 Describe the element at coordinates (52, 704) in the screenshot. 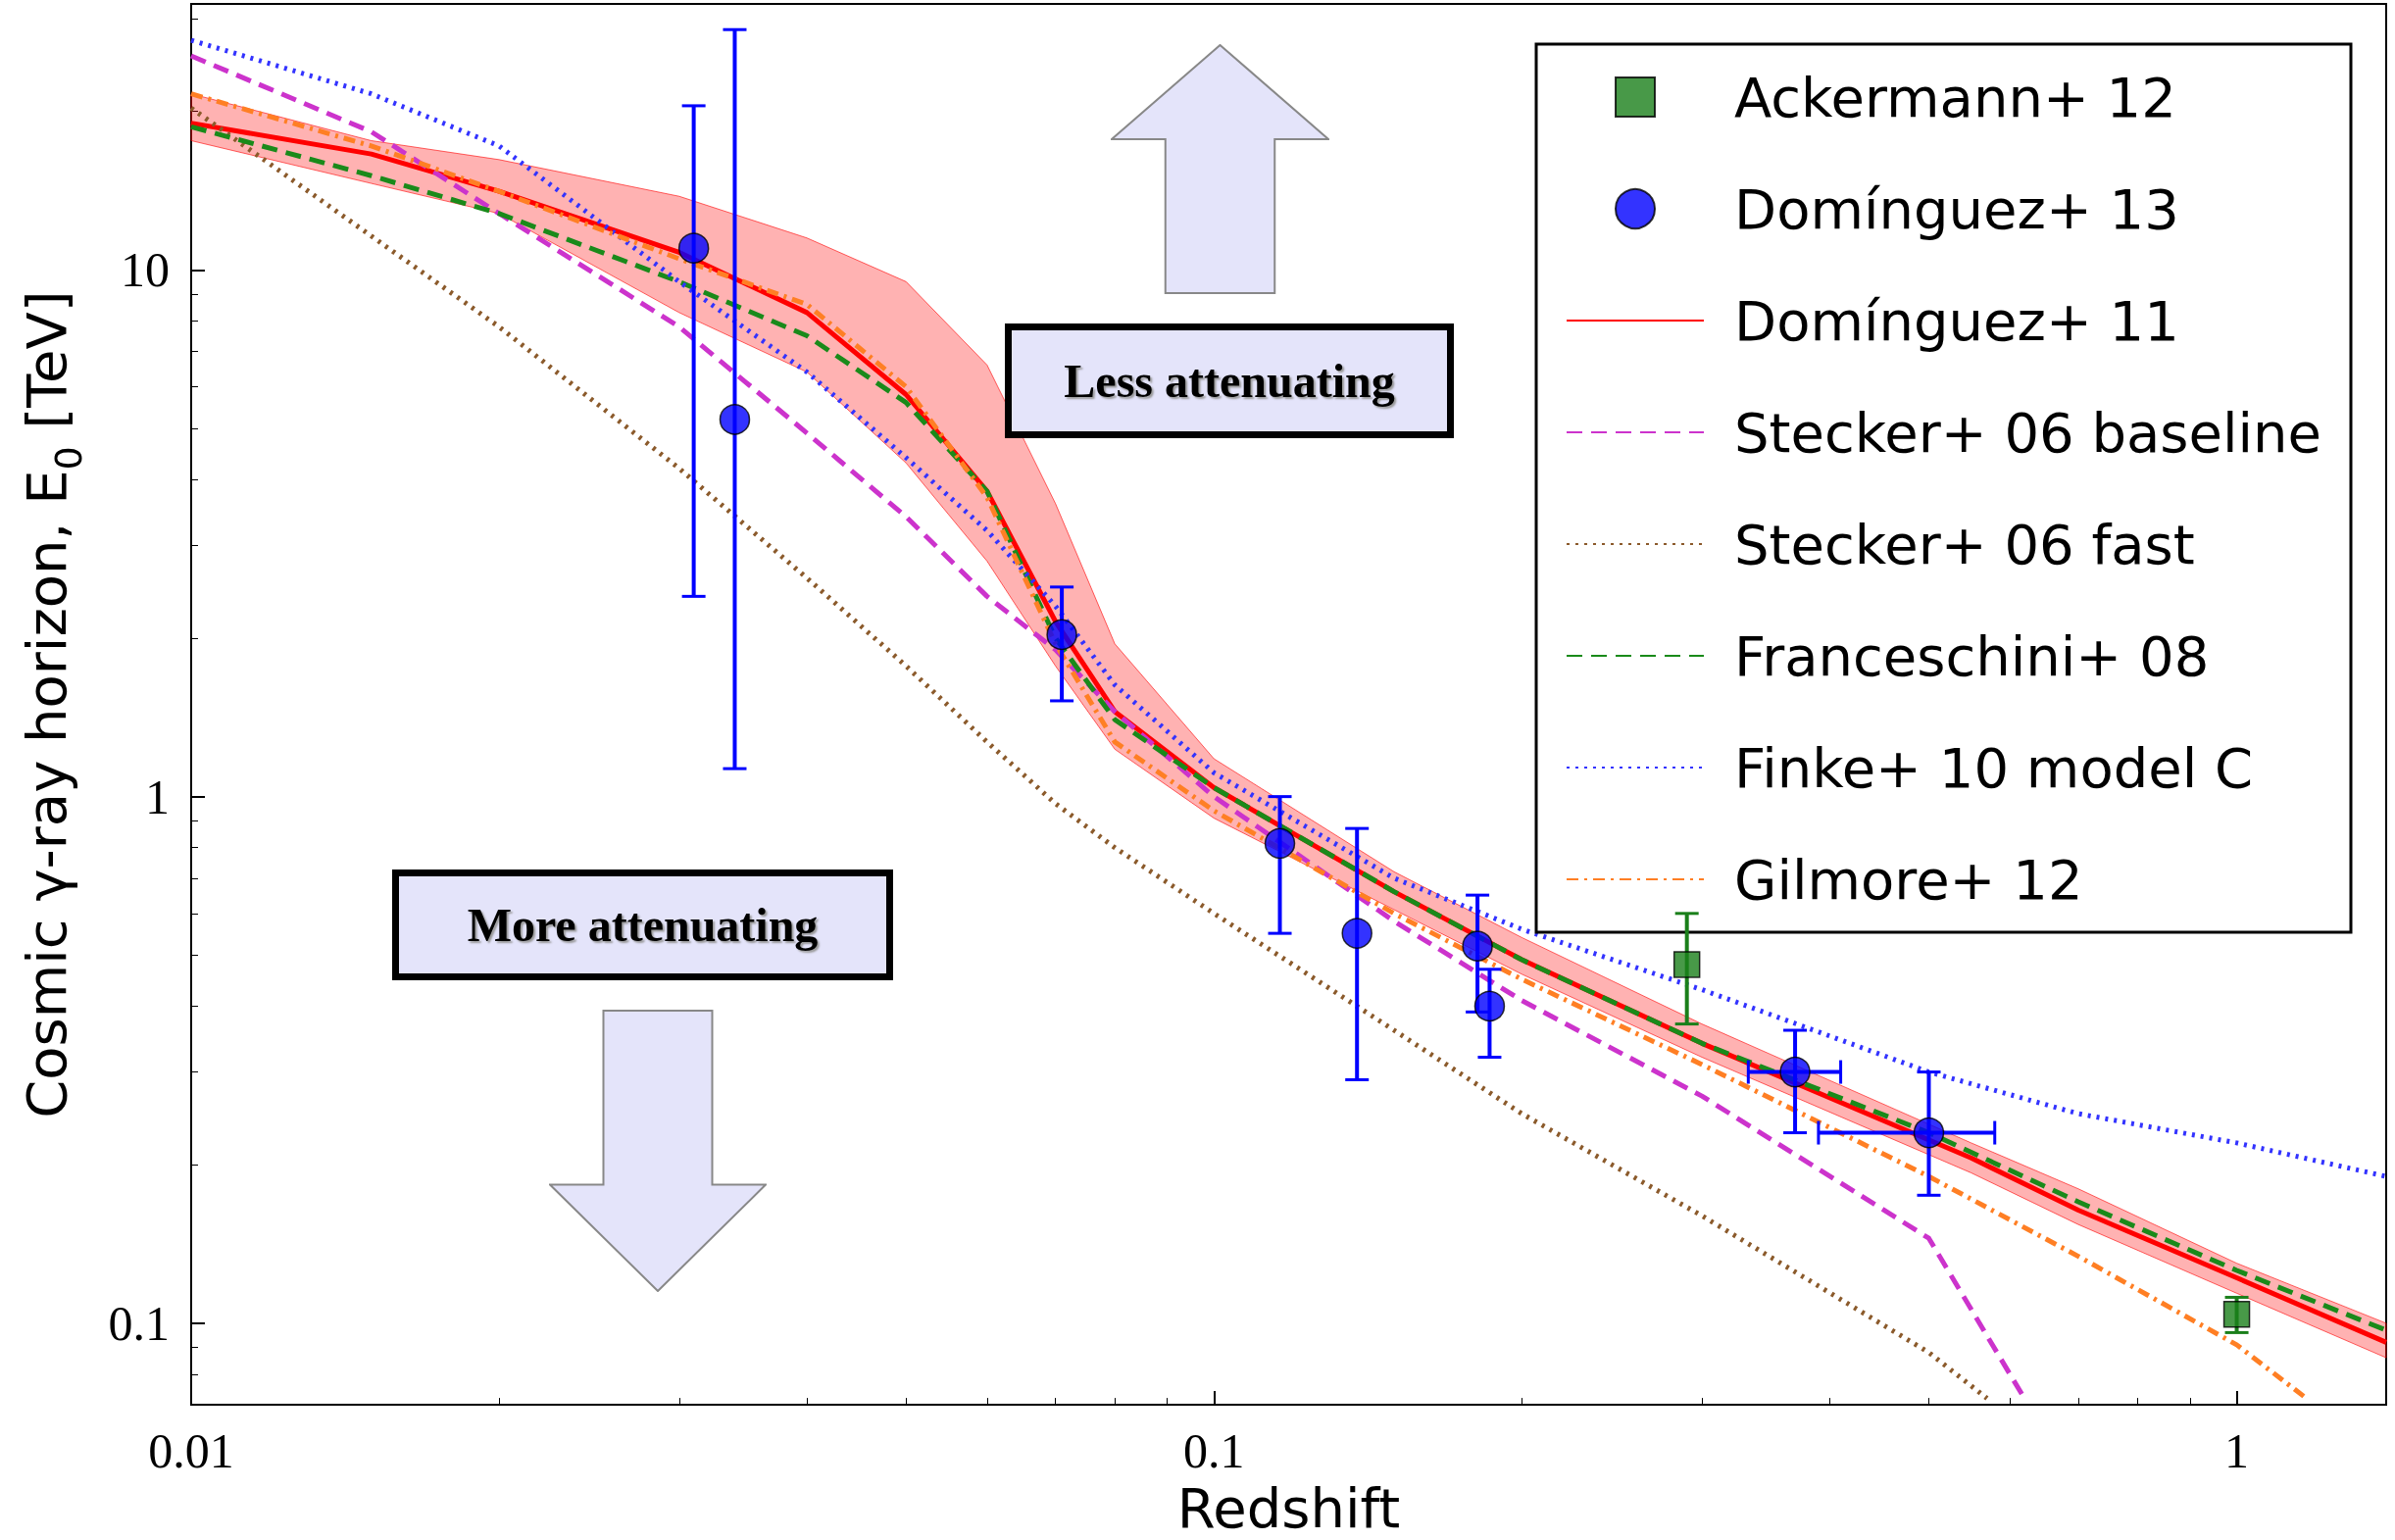

I see `y-axis-title: Cosmic γ-ray horizon, E0 [TeV]` at that location.